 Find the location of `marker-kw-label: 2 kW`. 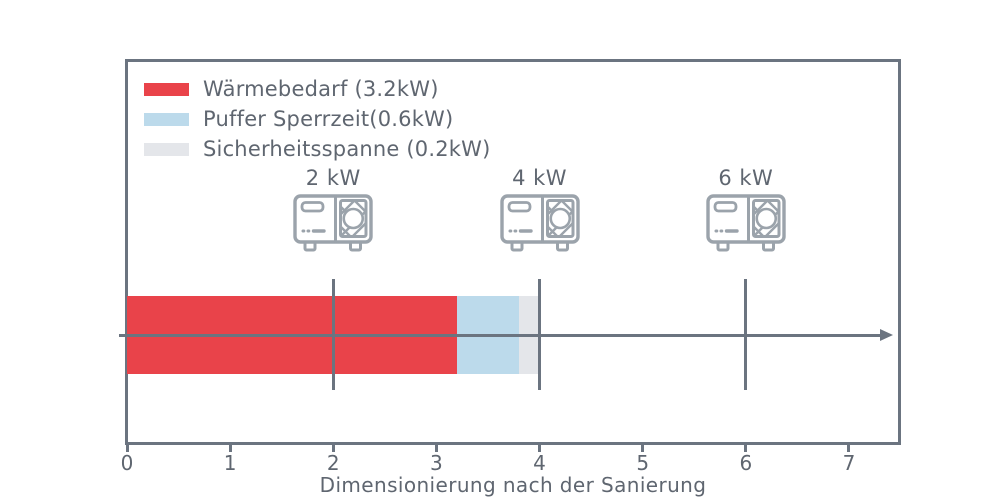

marker-kw-label: 2 kW is located at coordinates (333, 178).